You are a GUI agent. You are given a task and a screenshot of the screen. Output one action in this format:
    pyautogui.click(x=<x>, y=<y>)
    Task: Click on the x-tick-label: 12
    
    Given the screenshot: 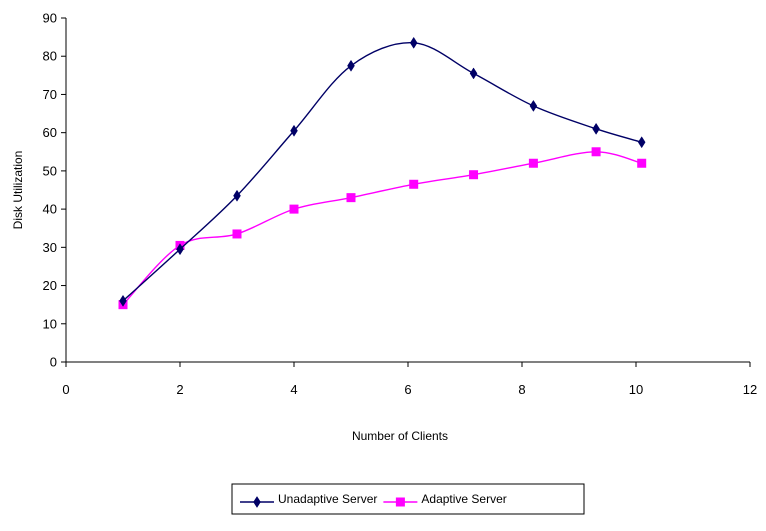 What is the action you would take?
    pyautogui.click(x=750, y=389)
    